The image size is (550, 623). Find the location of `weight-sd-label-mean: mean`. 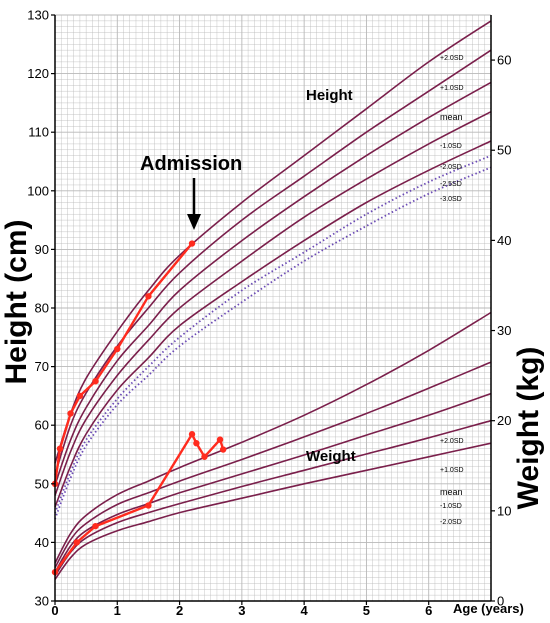

weight-sd-label-mean: mean is located at coordinates (451, 492).